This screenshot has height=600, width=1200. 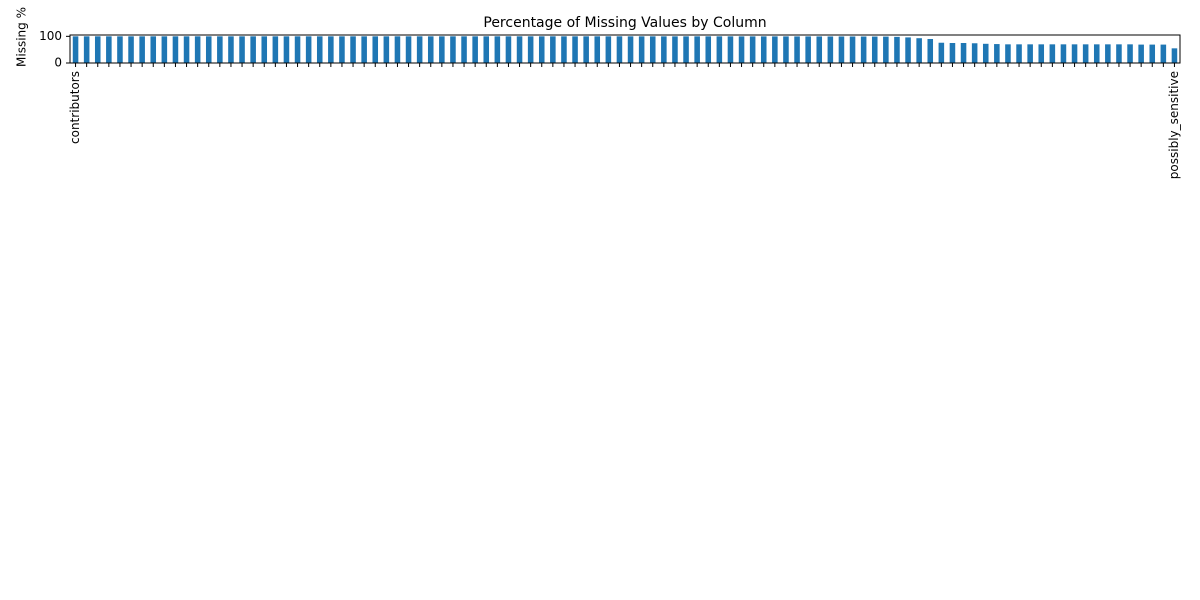 I want to click on y-tick-label: 100, so click(x=50, y=36).